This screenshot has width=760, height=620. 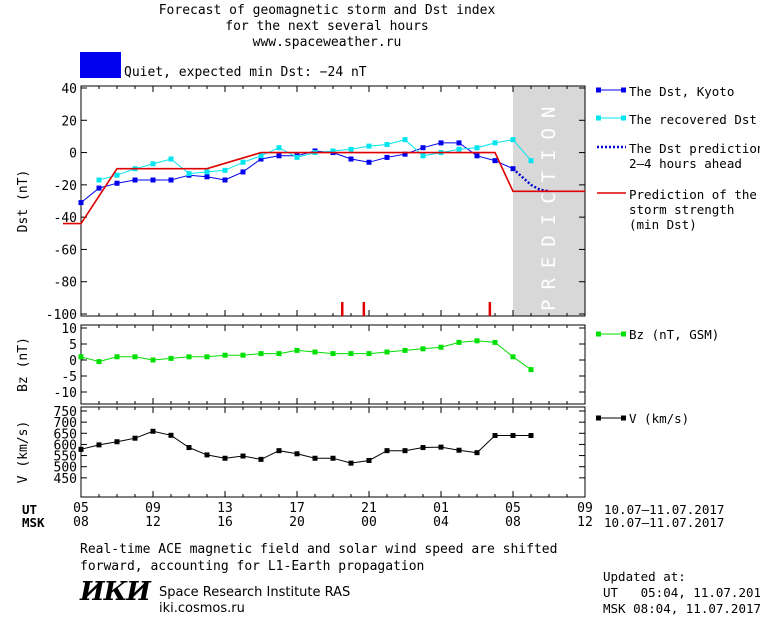 What do you see at coordinates (65, 186) in the screenshot?
I see `y-tick-label: -20` at bounding box center [65, 186].